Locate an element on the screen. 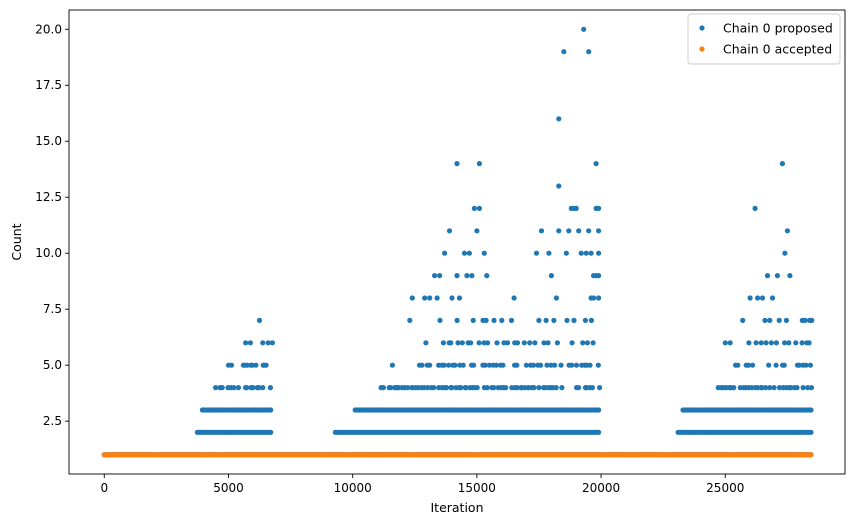 The width and height of the screenshot is (855, 525). x-tick-label: 10000 is located at coordinates (353, 488).